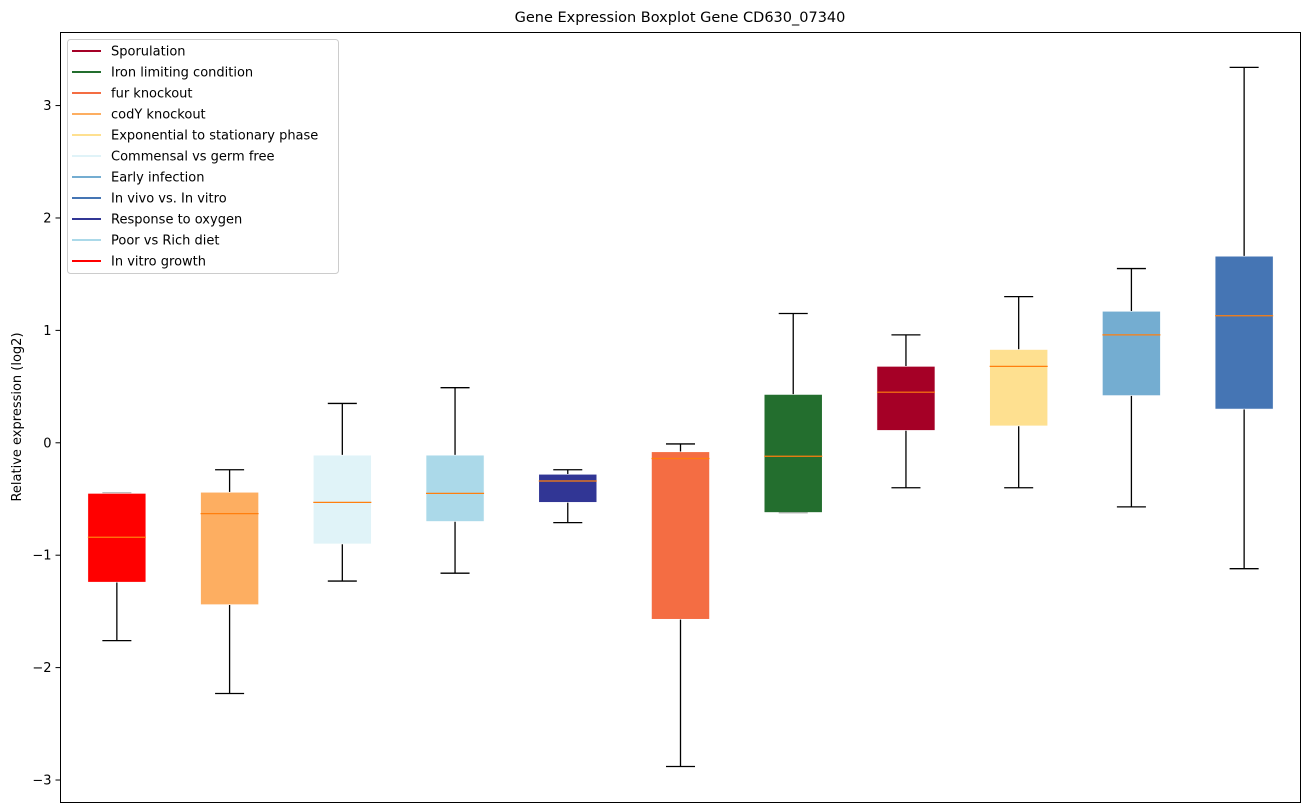 Image resolution: width=1309 pixels, height=812 pixels. I want to click on legend-label: Commensal vs germ free, so click(192, 157).